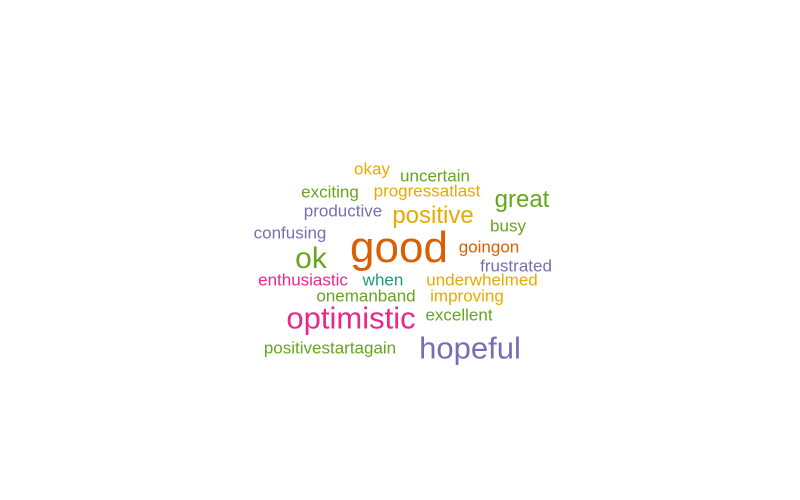 The width and height of the screenshot is (800, 500). What do you see at coordinates (290, 233) in the screenshot?
I see `word-confusing: confusing` at bounding box center [290, 233].